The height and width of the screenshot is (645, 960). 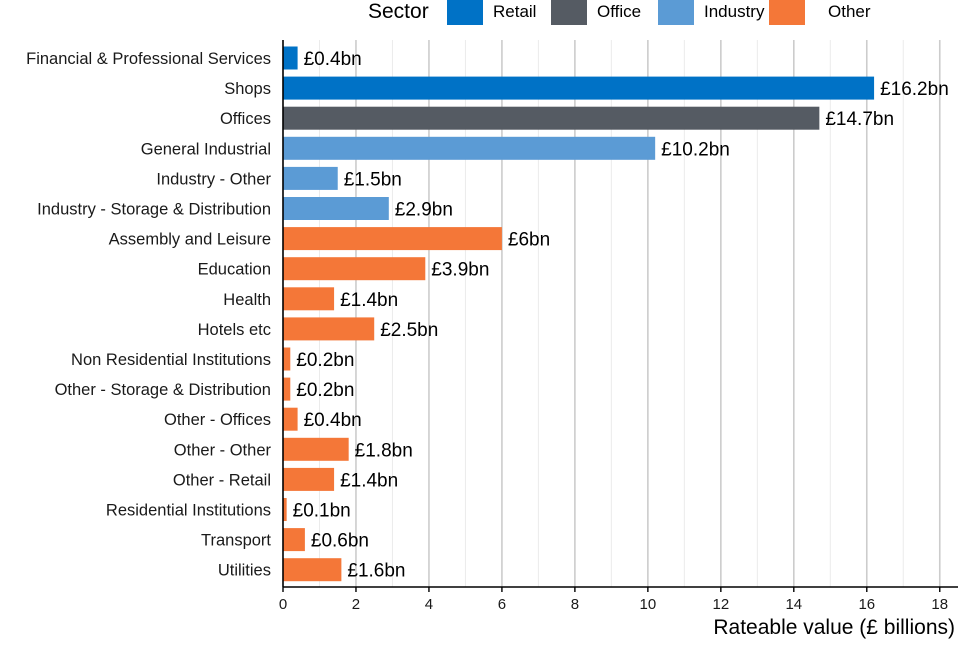 What do you see at coordinates (247, 300) in the screenshot?
I see `category-label: Health` at bounding box center [247, 300].